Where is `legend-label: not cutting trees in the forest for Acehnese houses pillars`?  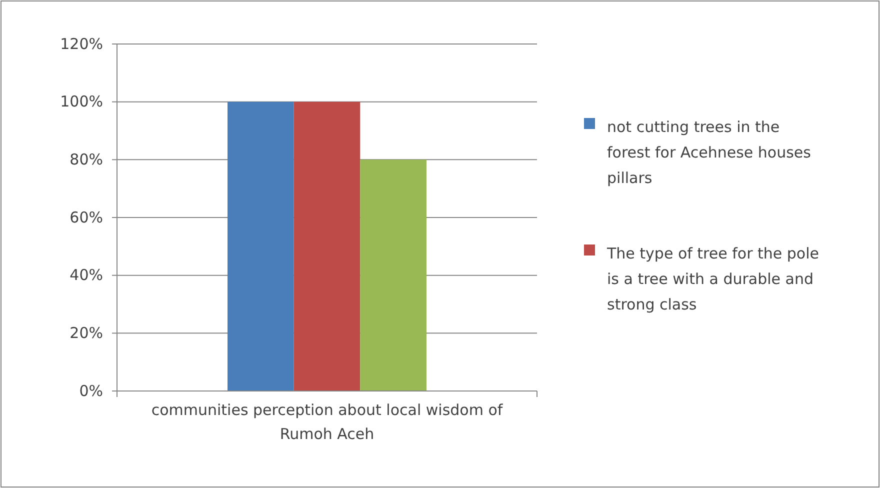 legend-label: not cutting trees in the forest for Acehnese houses pillars is located at coordinates (709, 152).